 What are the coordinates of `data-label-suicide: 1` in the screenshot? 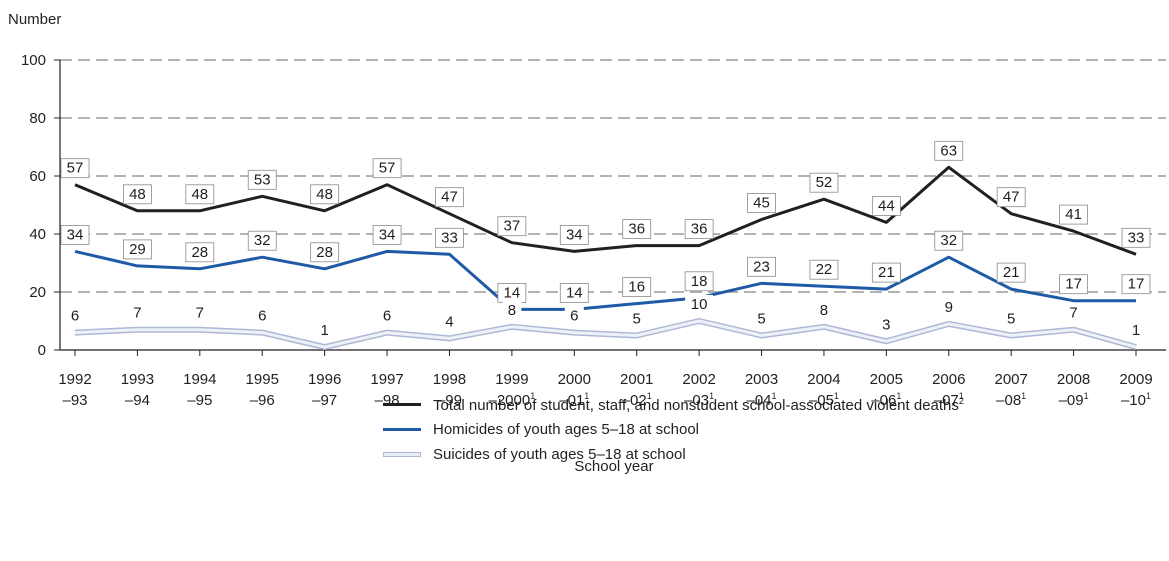 It's located at (324, 330).